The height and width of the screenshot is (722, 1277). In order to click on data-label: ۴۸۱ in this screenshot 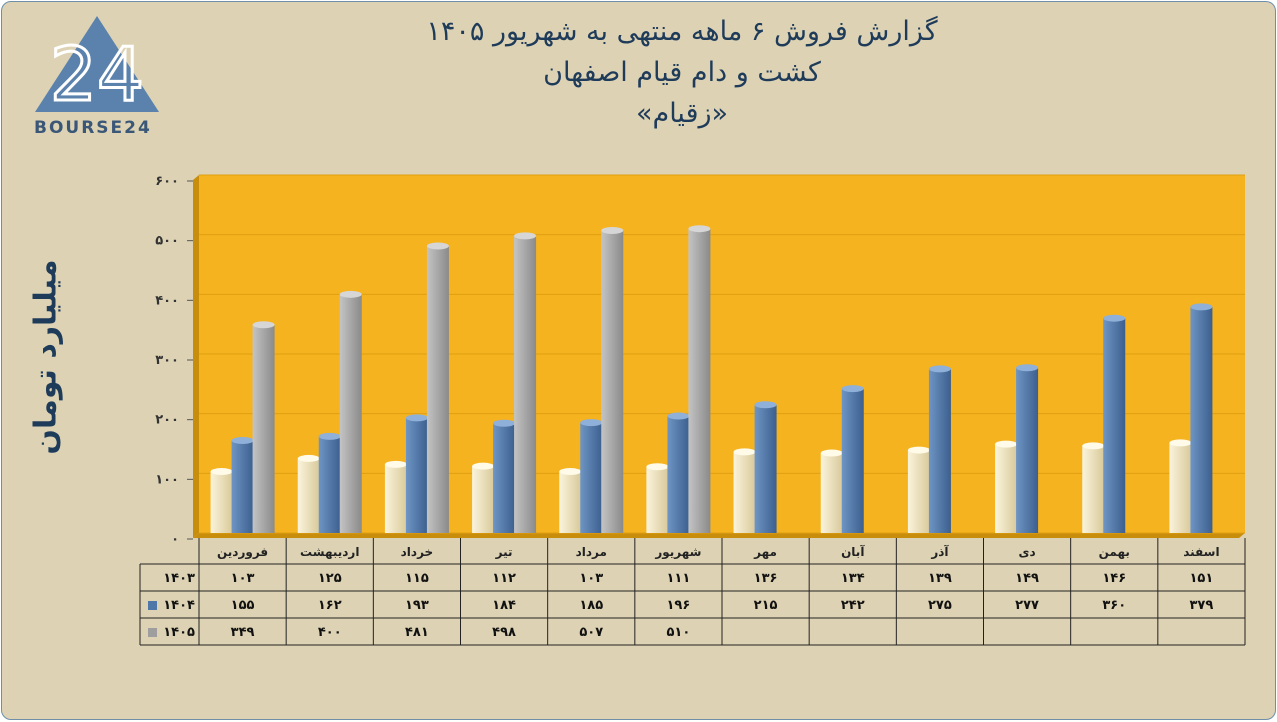, I will do `click(417, 632)`.